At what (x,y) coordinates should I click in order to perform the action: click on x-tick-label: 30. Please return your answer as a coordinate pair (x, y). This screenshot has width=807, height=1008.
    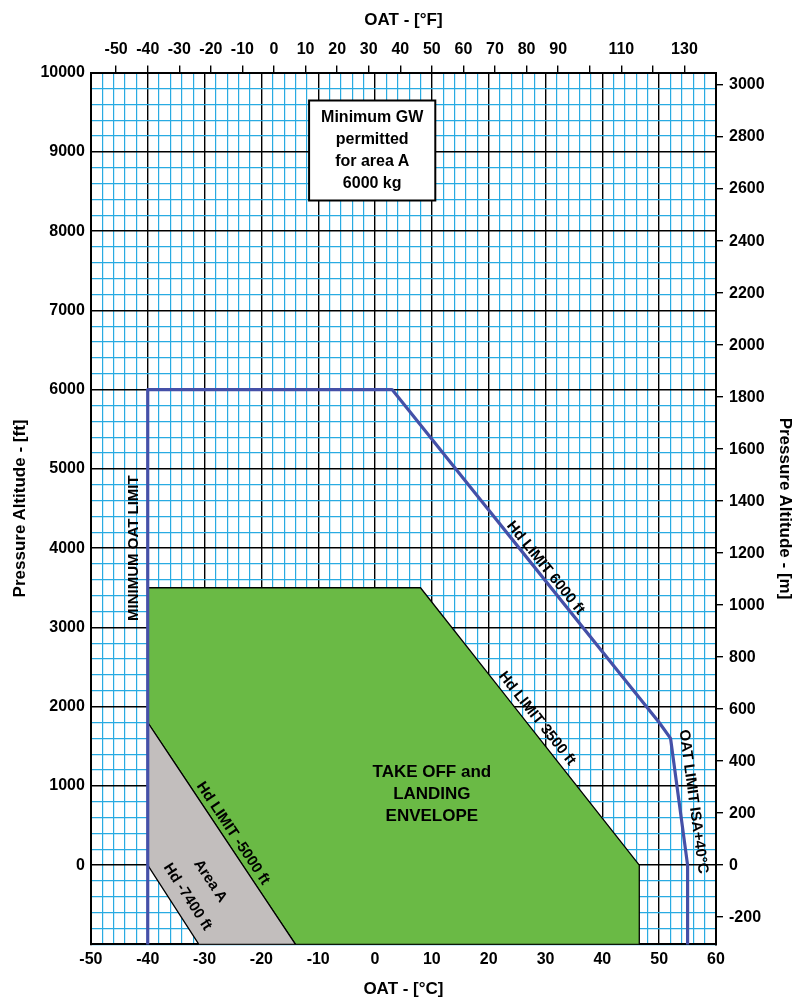
    Looking at the image, I should click on (545, 959).